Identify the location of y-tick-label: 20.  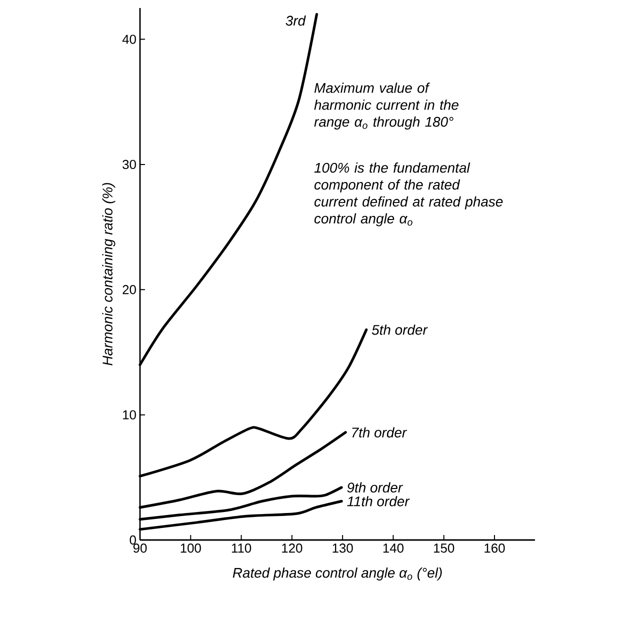
(129, 289).